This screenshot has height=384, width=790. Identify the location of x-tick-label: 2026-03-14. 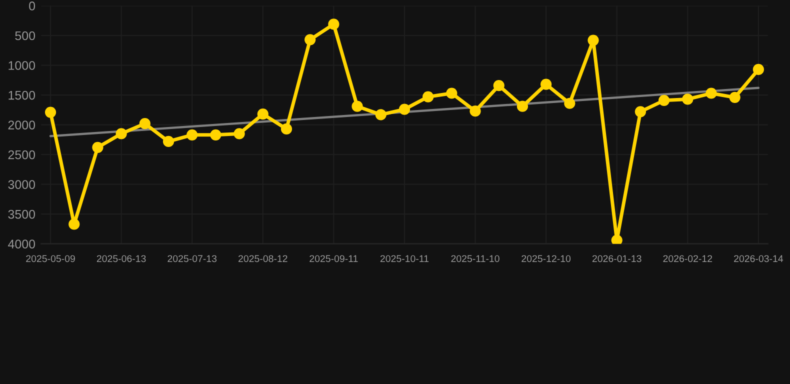
(759, 258).